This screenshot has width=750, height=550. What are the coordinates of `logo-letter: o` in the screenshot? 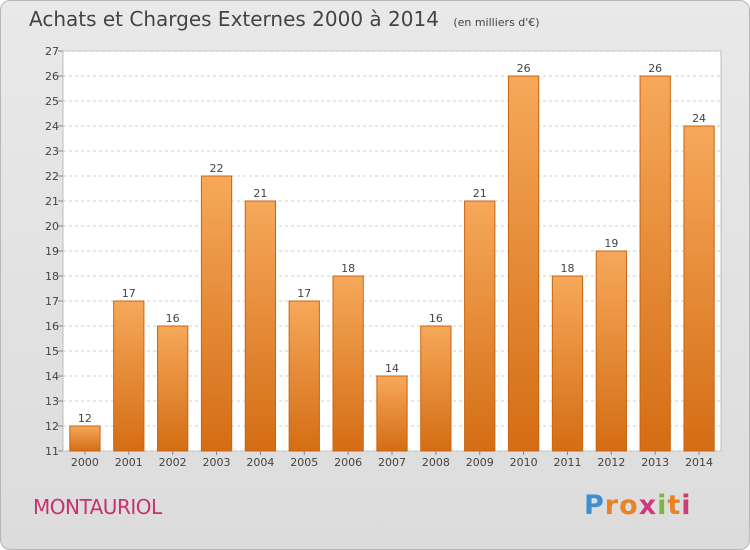 It's located at (629, 505).